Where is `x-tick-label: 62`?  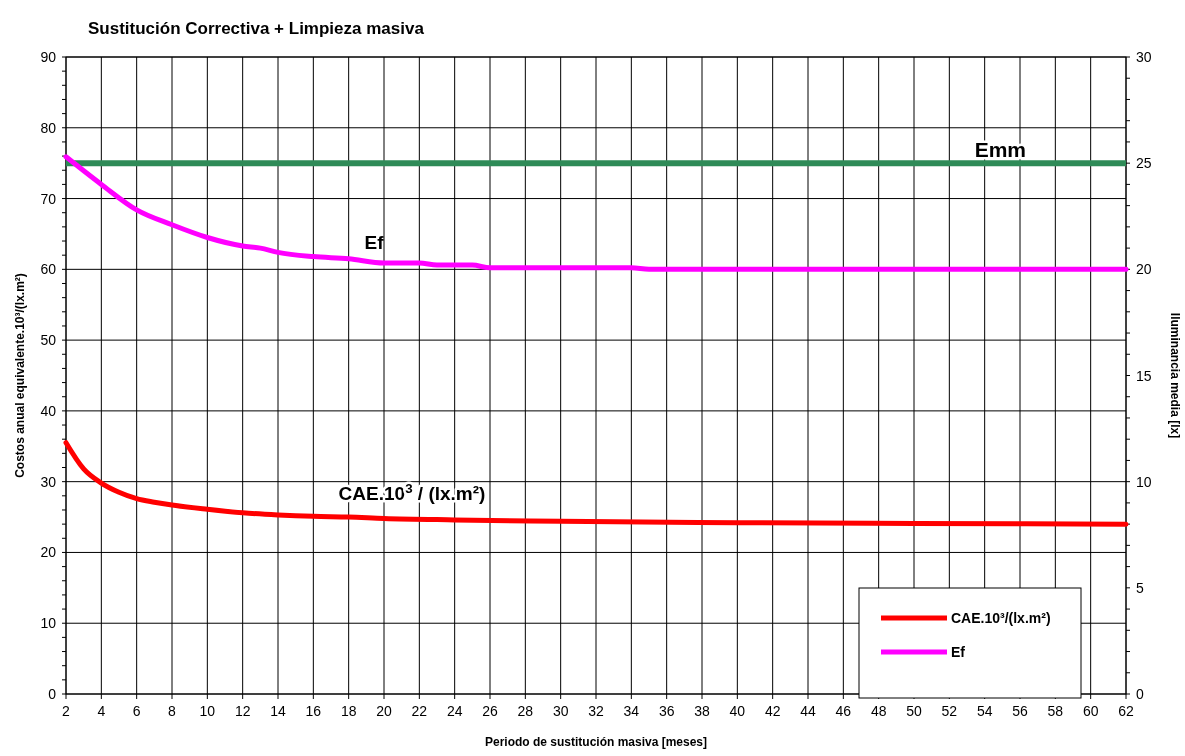 x-tick-label: 62 is located at coordinates (1126, 711).